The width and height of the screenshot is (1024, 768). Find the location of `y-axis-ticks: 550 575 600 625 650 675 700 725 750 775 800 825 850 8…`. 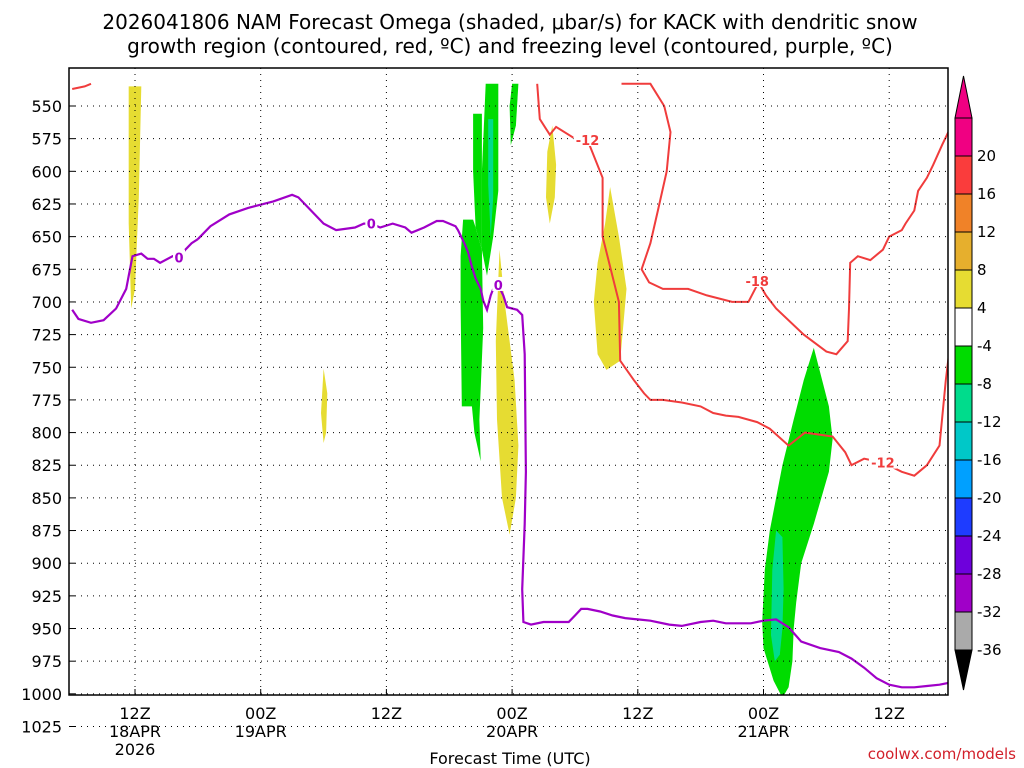

y-axis-ticks: 550 575 600 625 650 675 700 725 750 775 800 825 850 8… is located at coordinates (48, 416).